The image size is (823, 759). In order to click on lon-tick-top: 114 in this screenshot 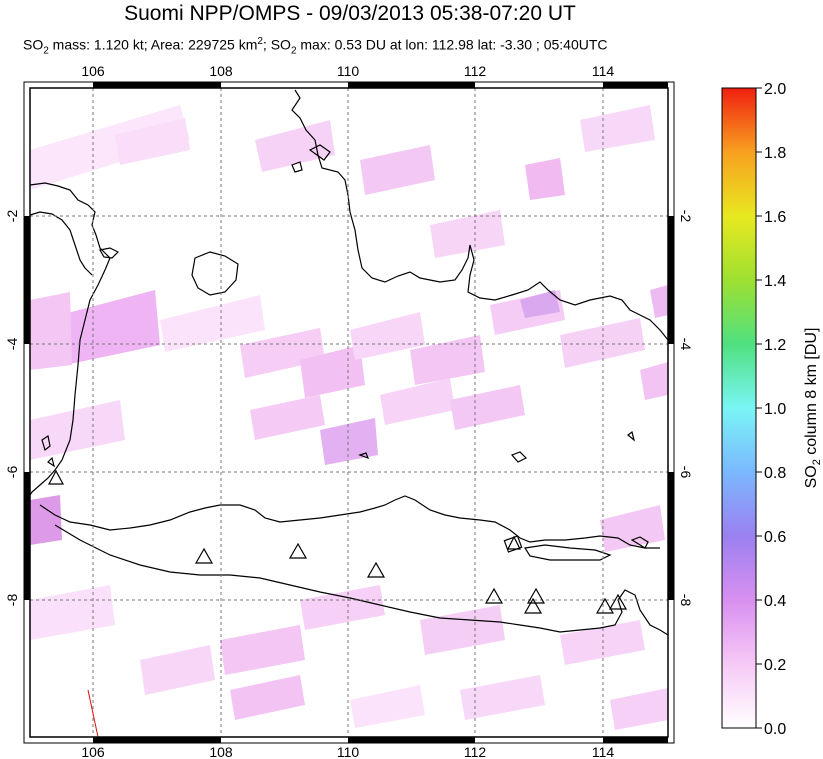, I will do `click(603, 71)`.